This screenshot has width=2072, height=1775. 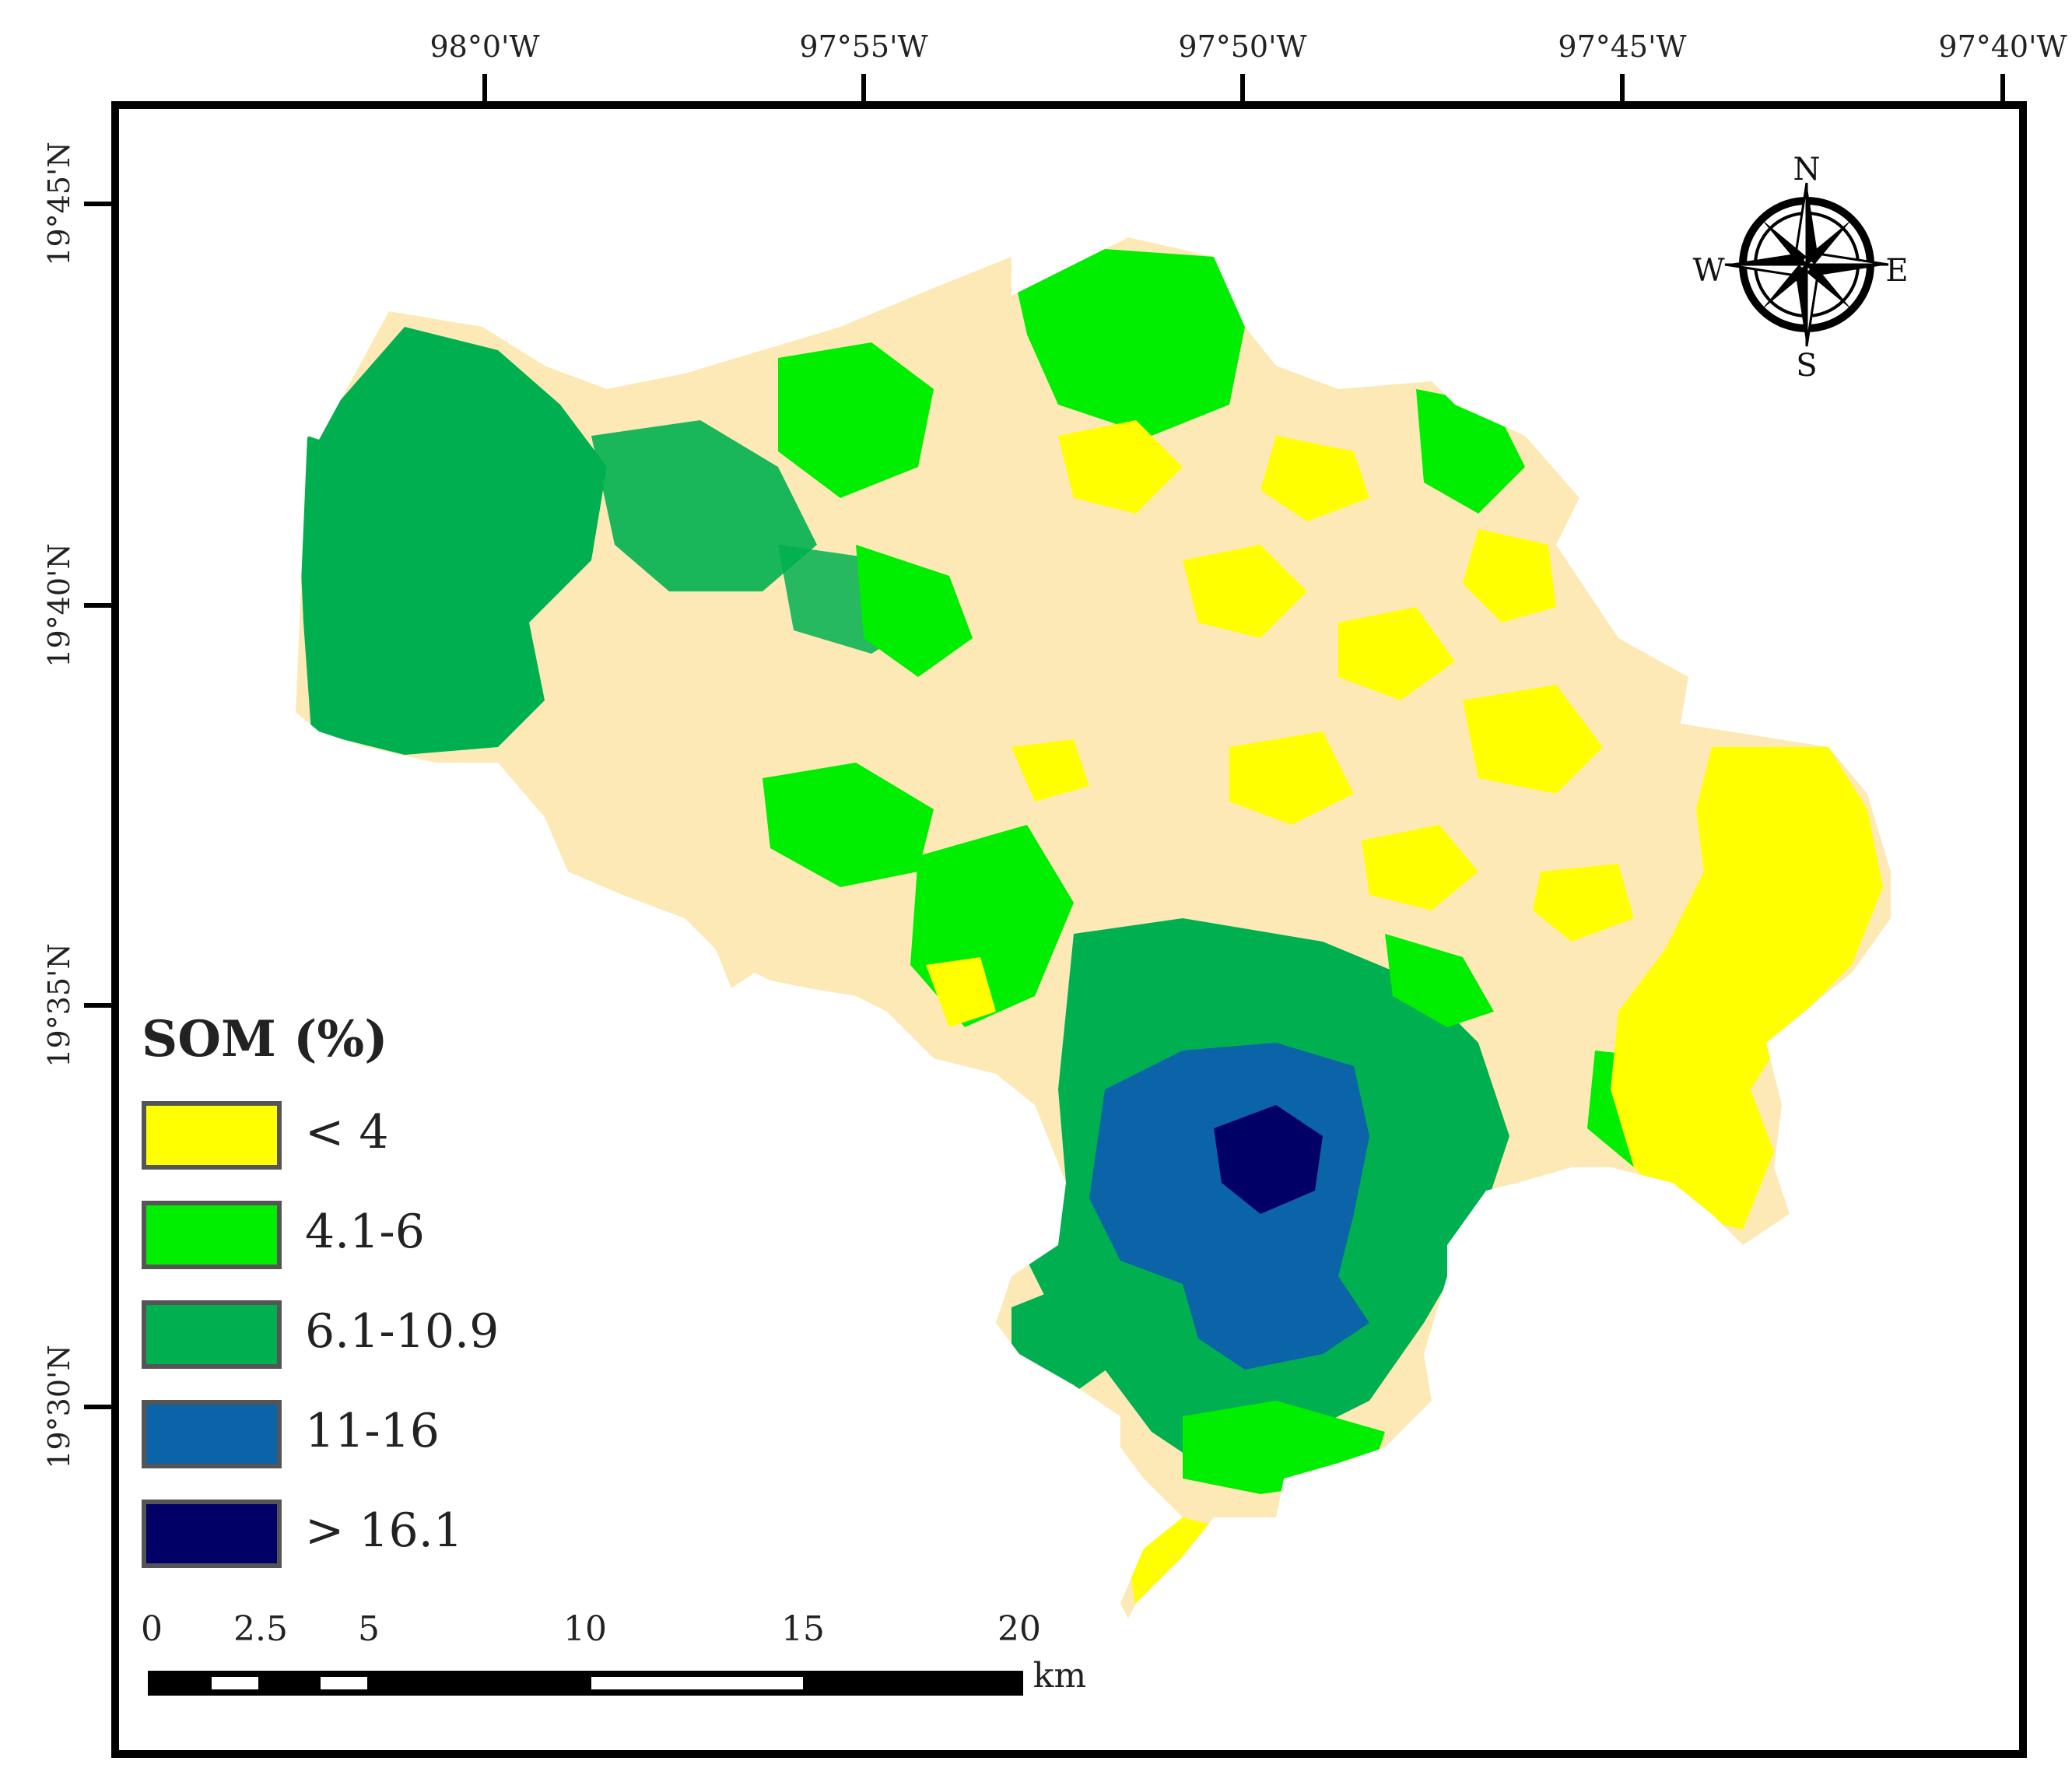 What do you see at coordinates (1268, 1159) in the screenshot?
I see `class-gt-16-1-areas` at bounding box center [1268, 1159].